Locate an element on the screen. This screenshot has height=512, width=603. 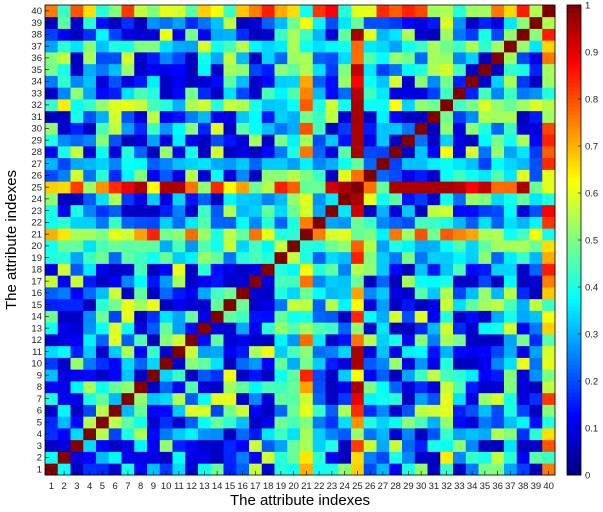
colorbar-ticks: 00.10.20.30.40.50.60.70.80.91 is located at coordinates (588, 240).